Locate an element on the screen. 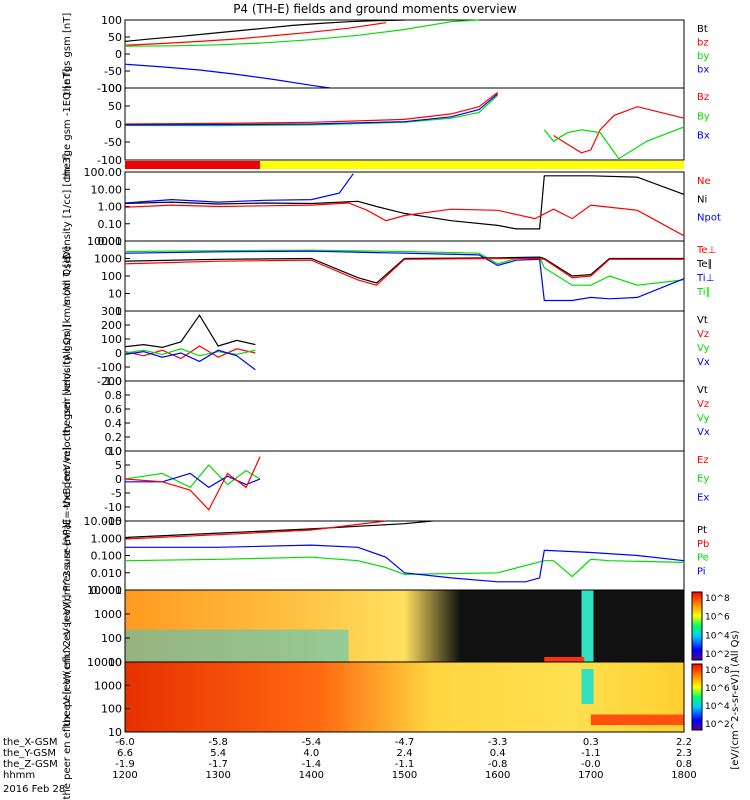  series-line-Te∥ is located at coordinates (404, 270).